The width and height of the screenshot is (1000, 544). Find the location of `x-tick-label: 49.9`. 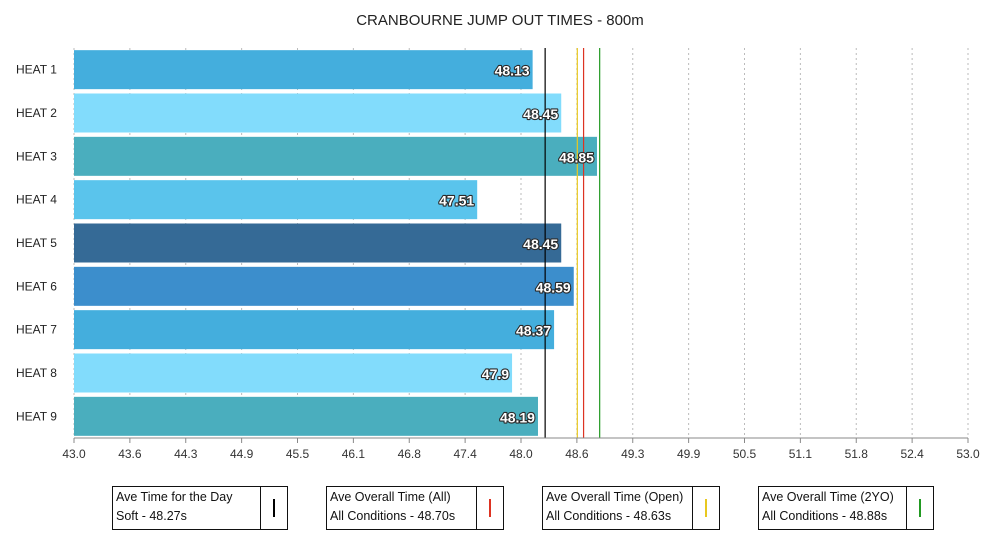

x-tick-label: 49.9 is located at coordinates (689, 454).